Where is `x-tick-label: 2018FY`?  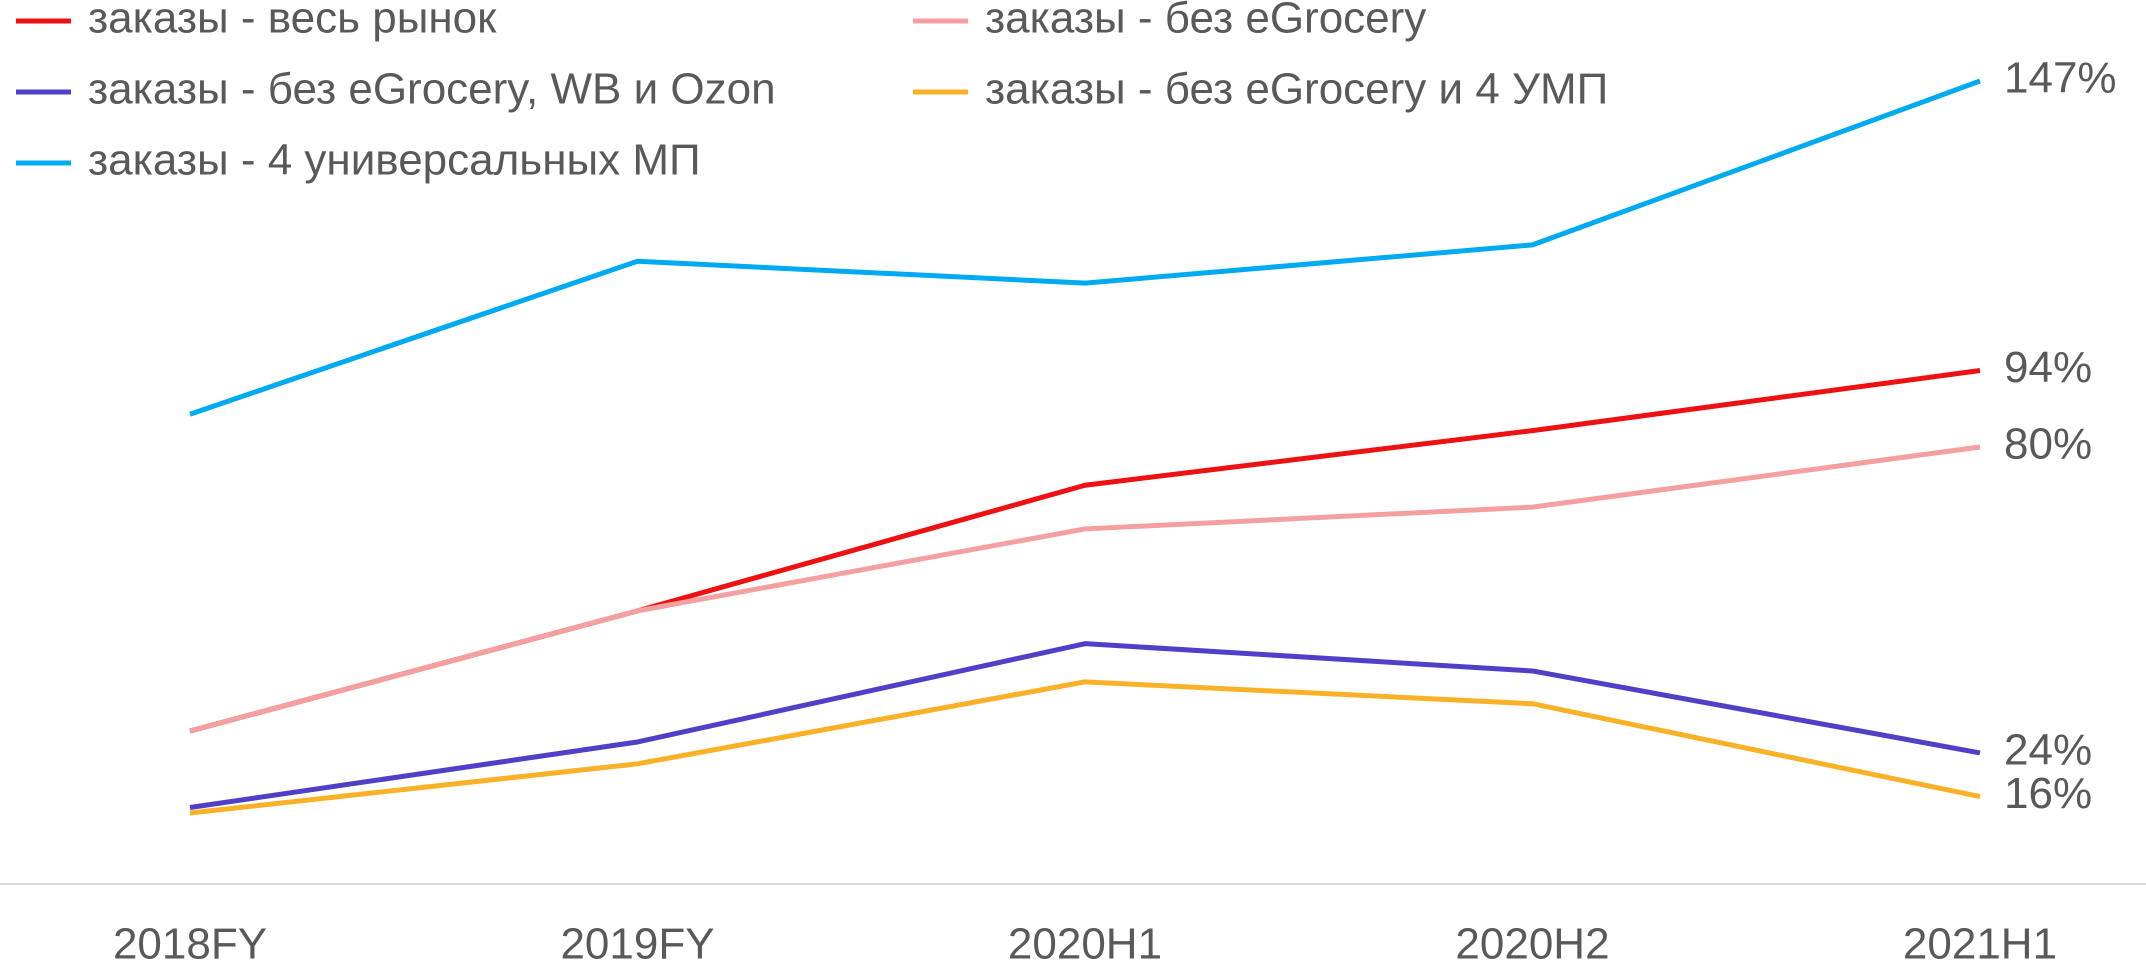 x-tick-label: 2018FY is located at coordinates (190, 944).